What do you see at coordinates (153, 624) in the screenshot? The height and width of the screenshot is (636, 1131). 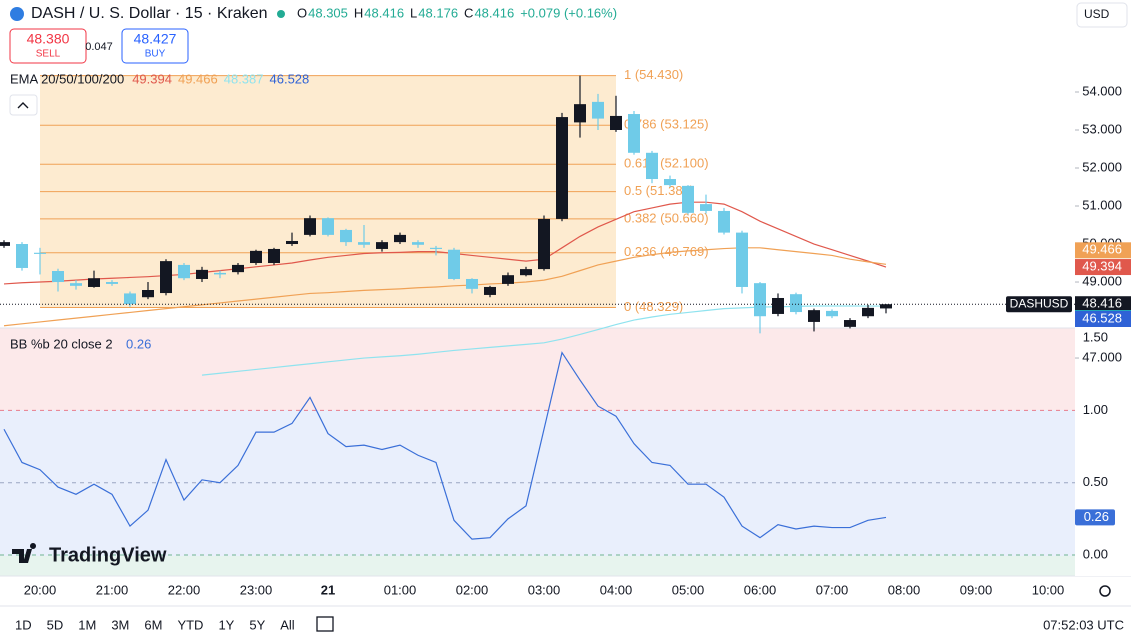 I see `timeframe-button: 6M` at bounding box center [153, 624].